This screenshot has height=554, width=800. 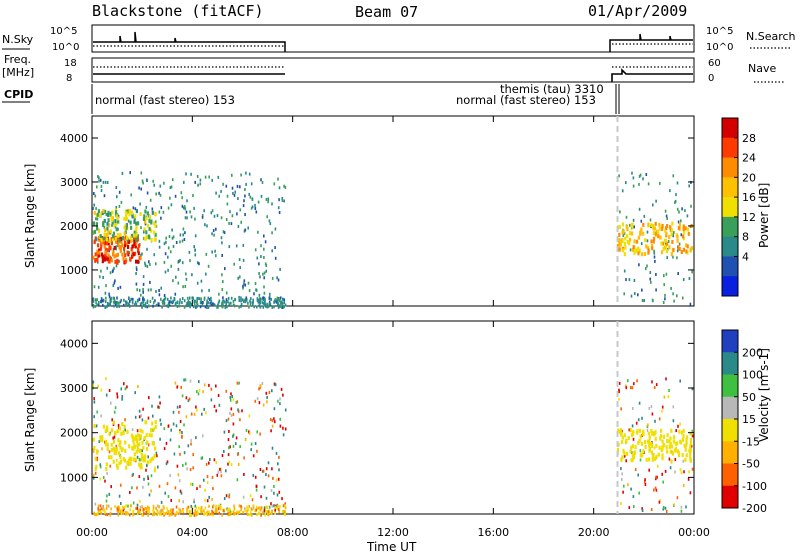 What do you see at coordinates (393, 532) in the screenshot?
I see `x-axis: 00:00 04:00 08:00 12:00 16:00 20:00 00:00` at bounding box center [393, 532].